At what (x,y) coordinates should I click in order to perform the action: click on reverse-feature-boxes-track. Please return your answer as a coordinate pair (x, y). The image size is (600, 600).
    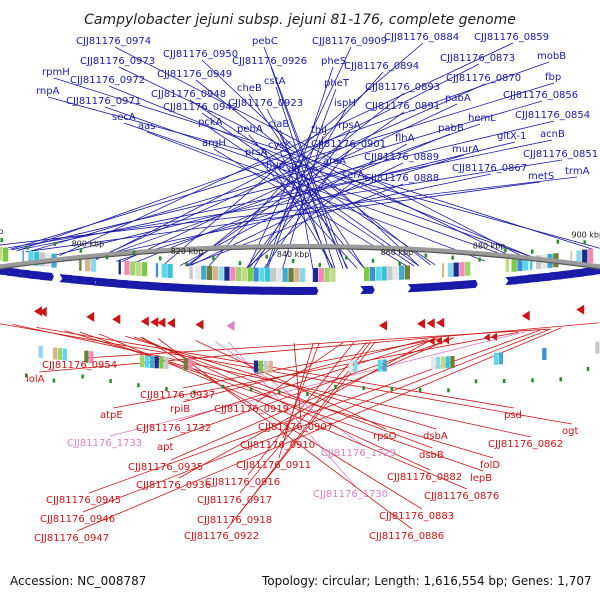
    Looking at the image, I should click on (319, 357).